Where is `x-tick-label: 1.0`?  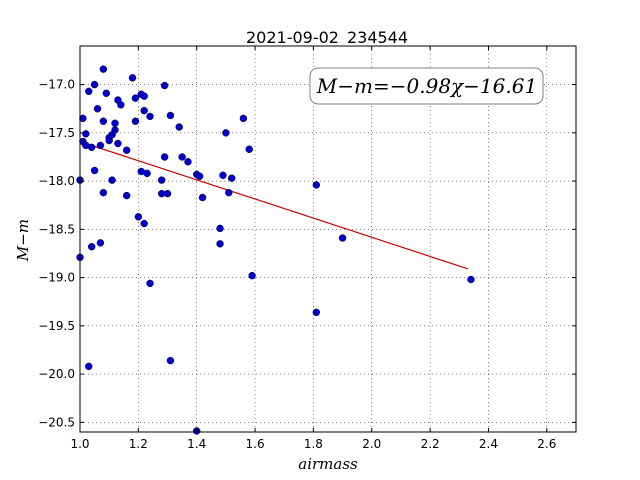 x-tick-label: 1.0 is located at coordinates (79, 444).